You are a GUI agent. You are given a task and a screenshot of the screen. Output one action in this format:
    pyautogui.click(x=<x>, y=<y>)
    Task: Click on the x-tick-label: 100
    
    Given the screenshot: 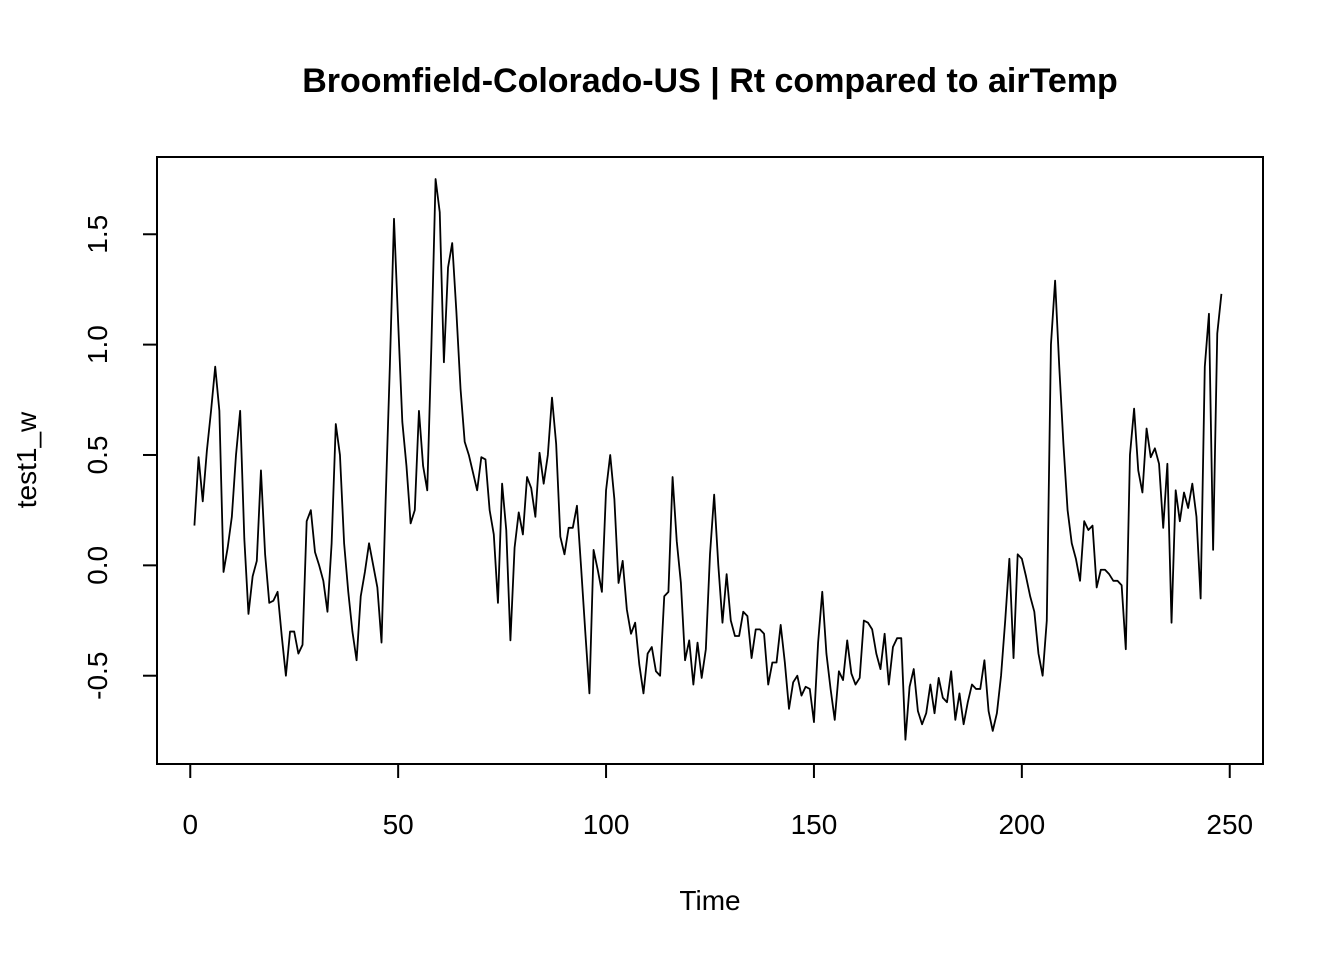 What is the action you would take?
    pyautogui.click(x=606, y=824)
    